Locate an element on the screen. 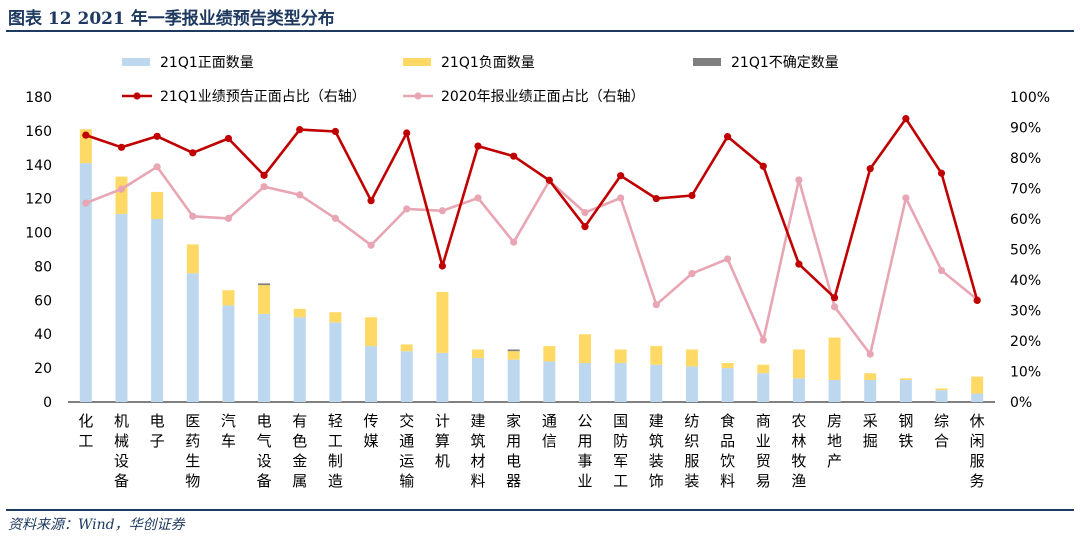 This screenshot has height=537, width=1080. x-tick-label: 运 is located at coordinates (406, 461).